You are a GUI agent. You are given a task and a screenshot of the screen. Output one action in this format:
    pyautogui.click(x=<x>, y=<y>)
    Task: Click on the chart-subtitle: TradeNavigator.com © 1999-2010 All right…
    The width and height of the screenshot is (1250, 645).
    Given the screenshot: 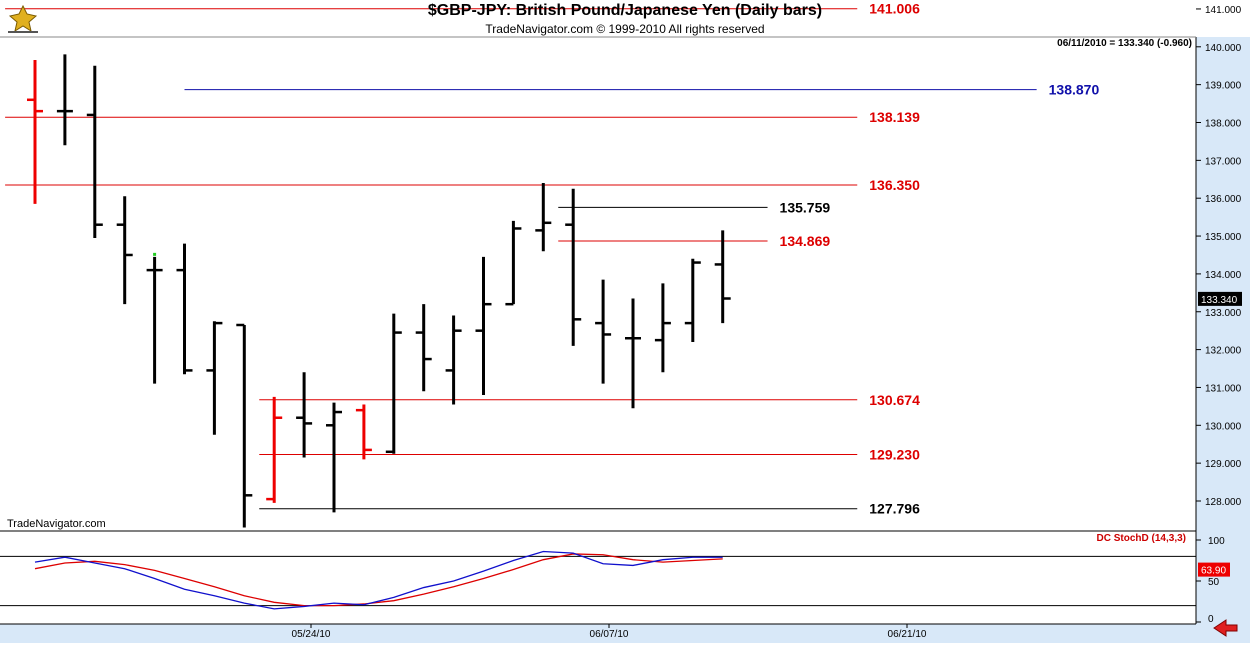 What is the action you would take?
    pyautogui.click(x=625, y=29)
    